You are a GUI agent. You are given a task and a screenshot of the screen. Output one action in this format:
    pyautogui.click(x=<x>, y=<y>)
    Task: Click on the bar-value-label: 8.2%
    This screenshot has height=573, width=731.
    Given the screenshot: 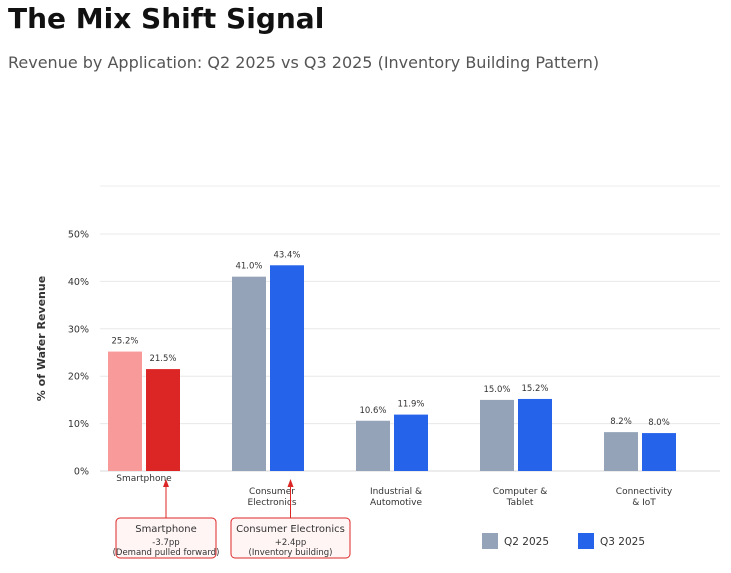 What is the action you would take?
    pyautogui.click(x=621, y=422)
    